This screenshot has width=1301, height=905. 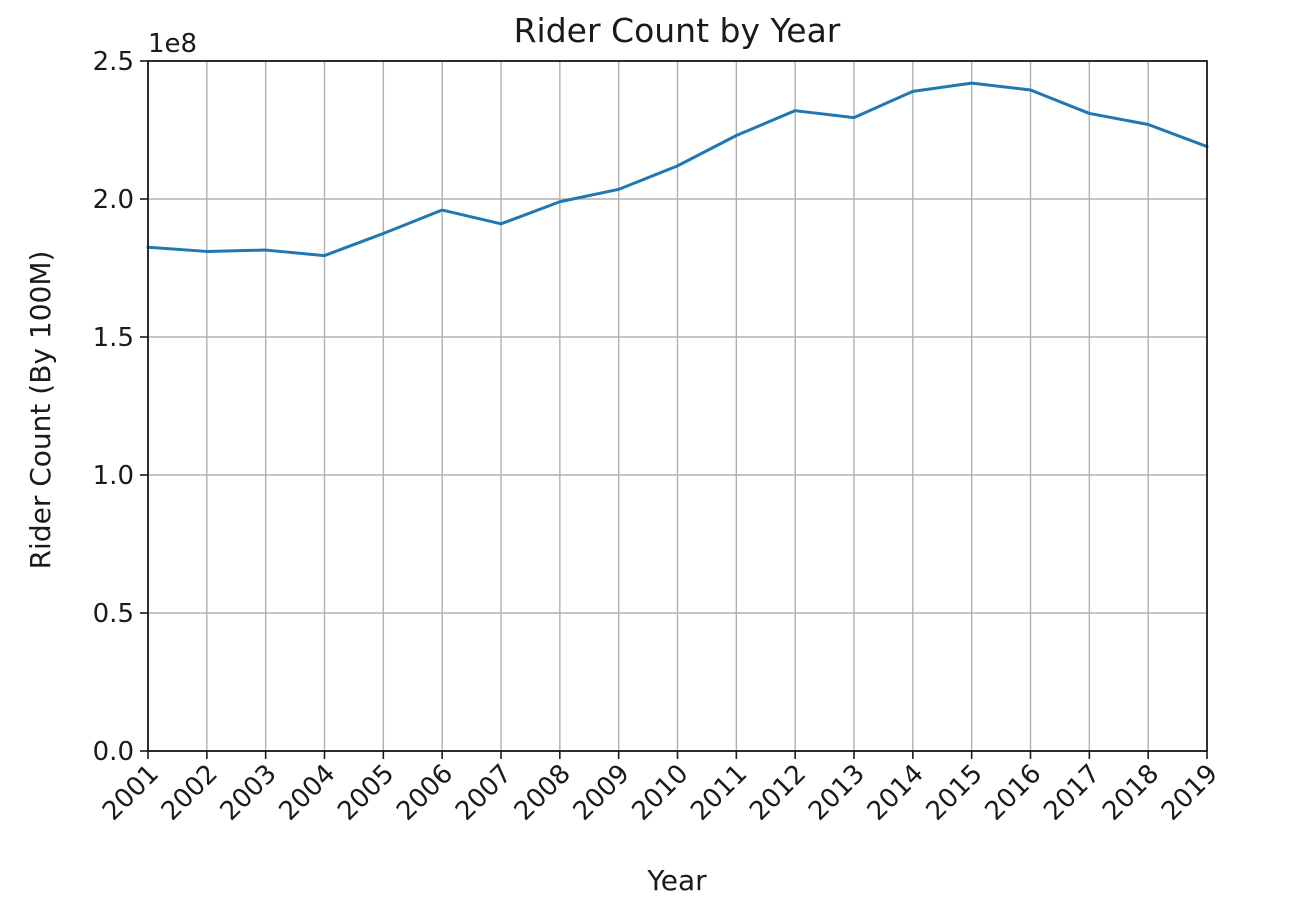 What do you see at coordinates (955, 793) in the screenshot?
I see `x-tick-label: 2015` at bounding box center [955, 793].